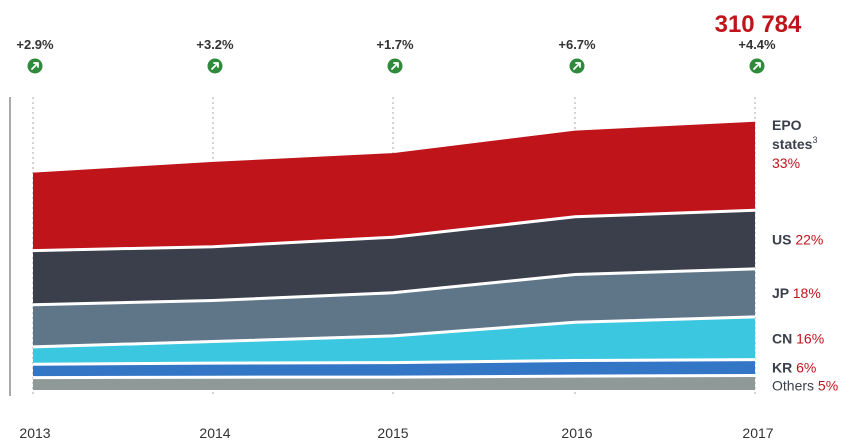 The height and width of the screenshot is (448, 855). I want to click on region-label-us: US 22%, so click(797, 240).